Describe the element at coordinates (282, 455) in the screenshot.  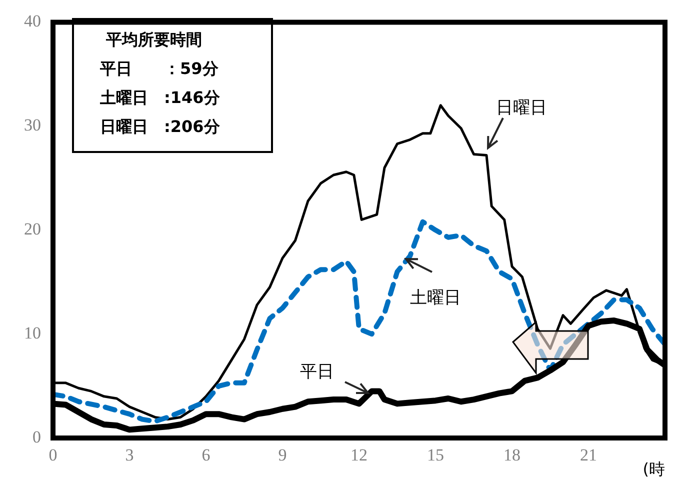
I see `x-tick-label: 9` at that location.